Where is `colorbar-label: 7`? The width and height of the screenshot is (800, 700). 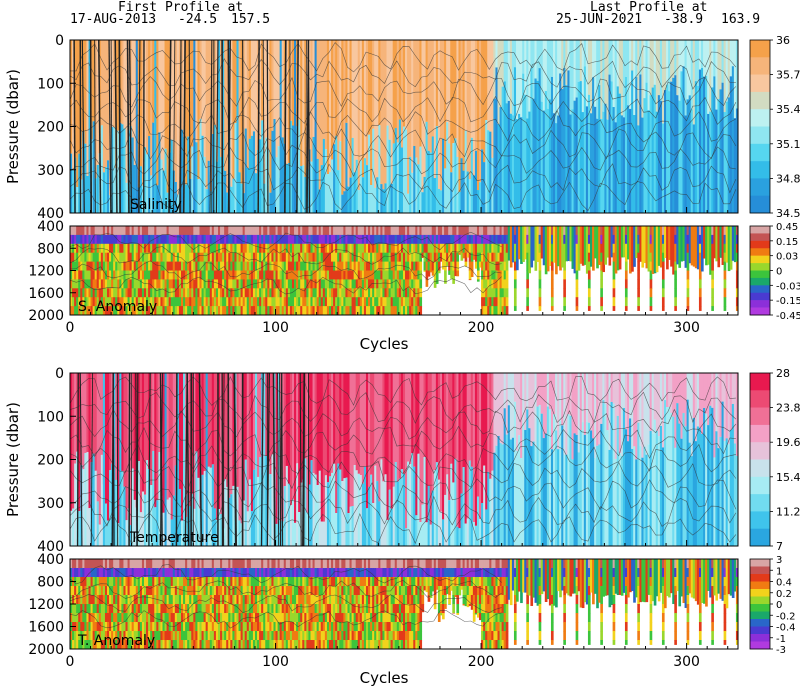 colorbar-label: 7 is located at coordinates (779, 546).